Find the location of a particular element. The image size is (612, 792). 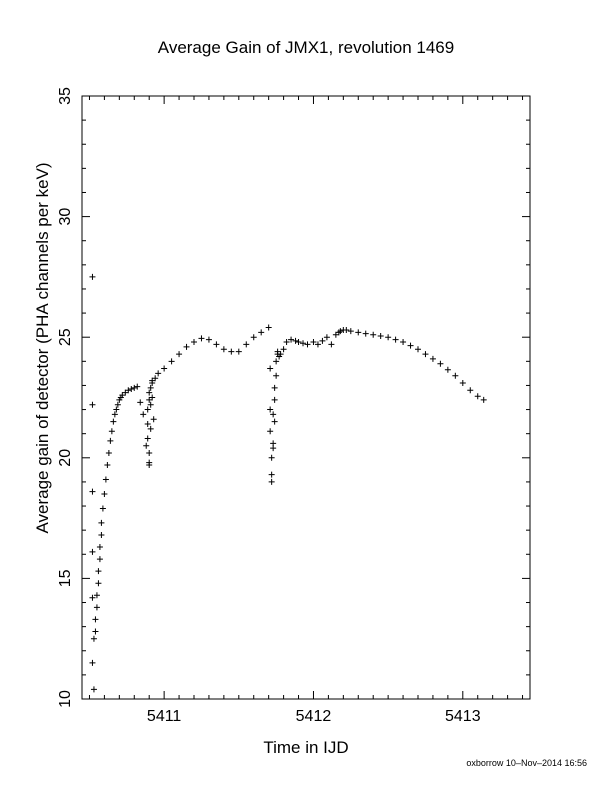

chart-title: Average Gain of JMX1, revolution 1469 is located at coordinates (306, 47).